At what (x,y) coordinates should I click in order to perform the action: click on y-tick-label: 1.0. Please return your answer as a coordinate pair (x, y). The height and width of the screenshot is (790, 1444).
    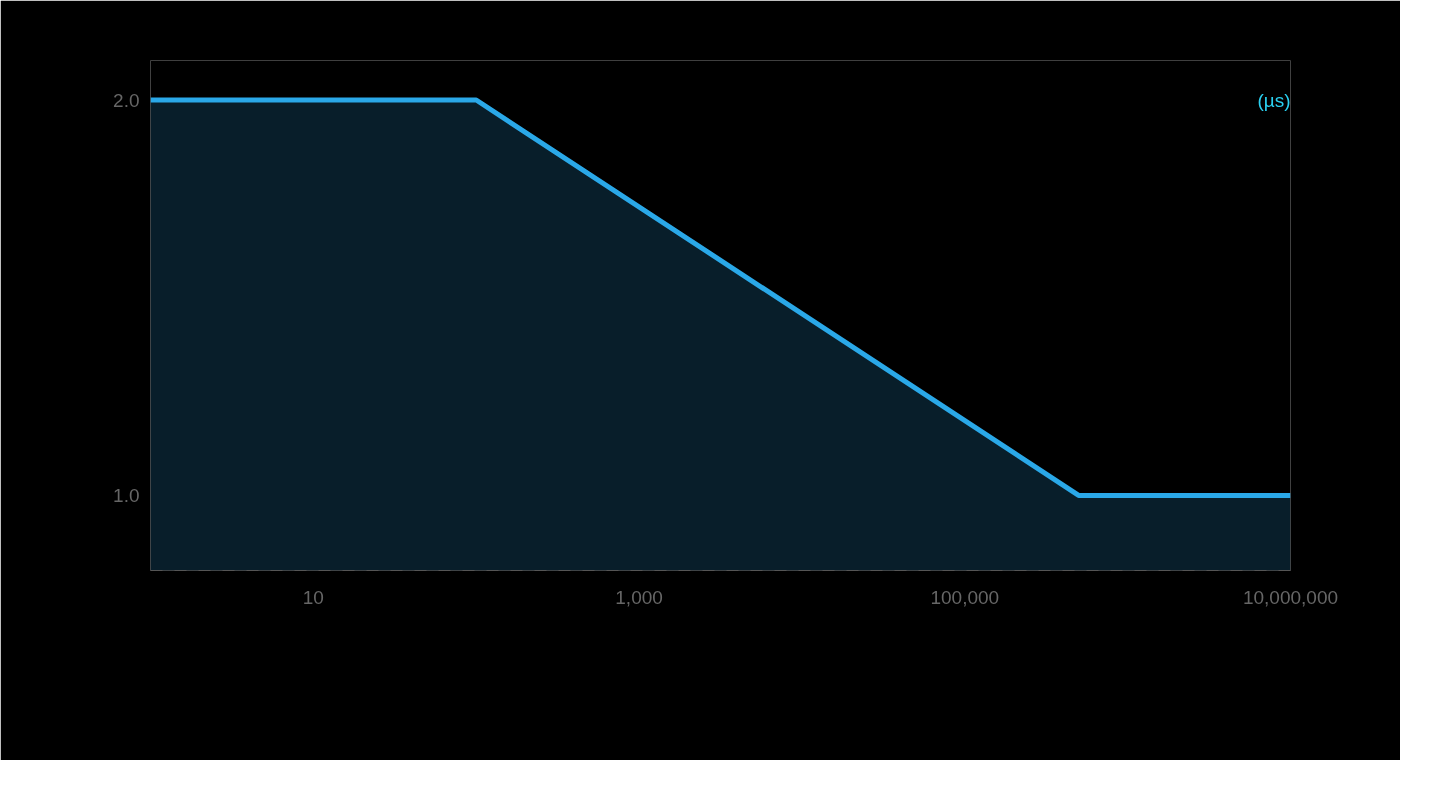
    Looking at the image, I should click on (126, 495).